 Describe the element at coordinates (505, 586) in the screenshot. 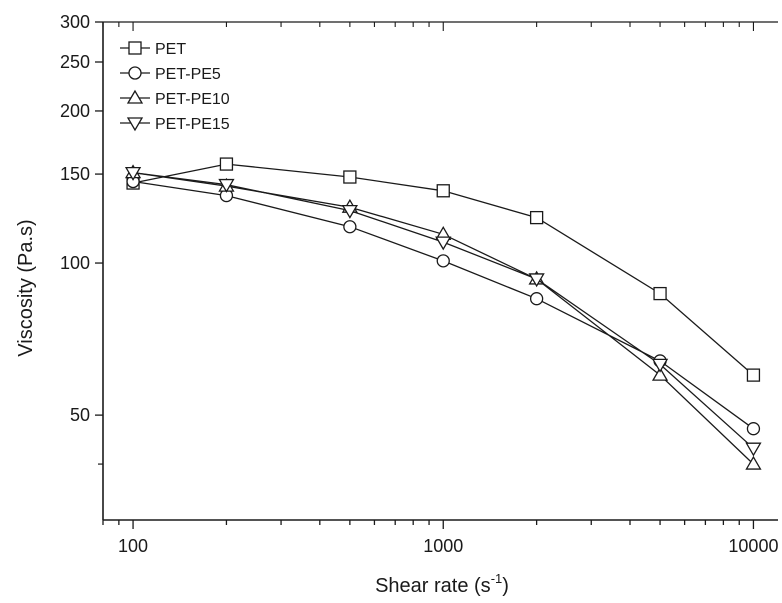

I see `x-axis-title-close: )` at that location.